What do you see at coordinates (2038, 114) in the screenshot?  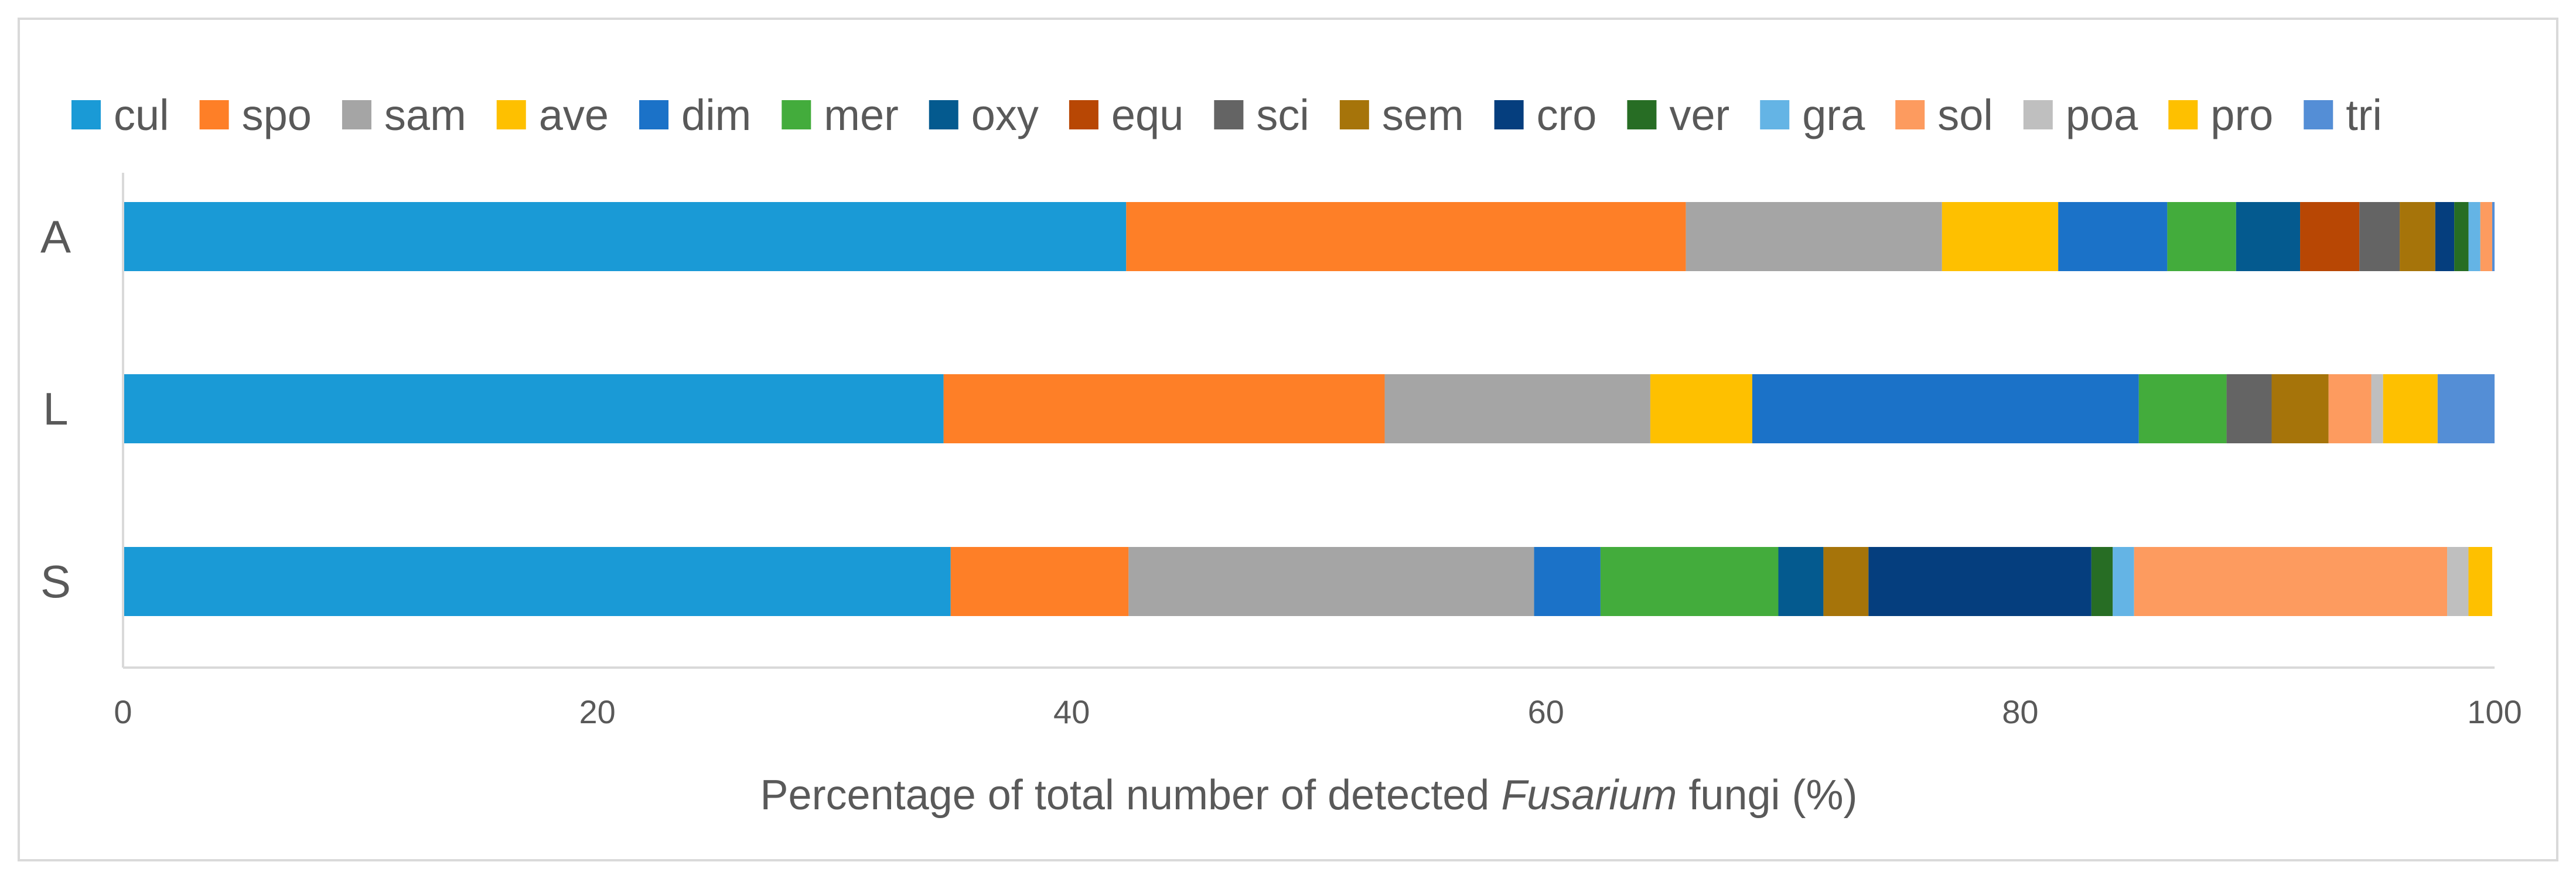 I see `legend-swatch-poa` at bounding box center [2038, 114].